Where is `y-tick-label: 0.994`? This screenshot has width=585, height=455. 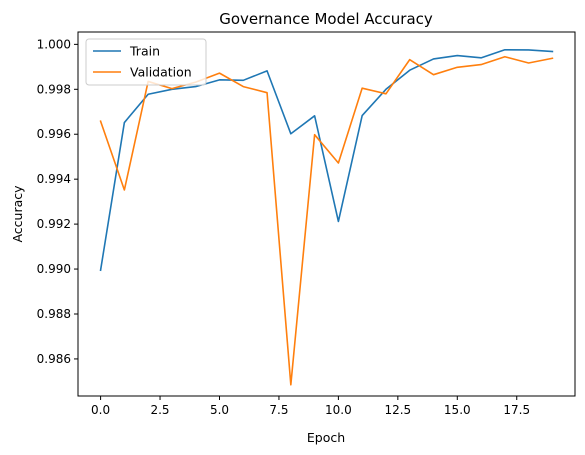
y-tick-label: 0.994 is located at coordinates (54, 179).